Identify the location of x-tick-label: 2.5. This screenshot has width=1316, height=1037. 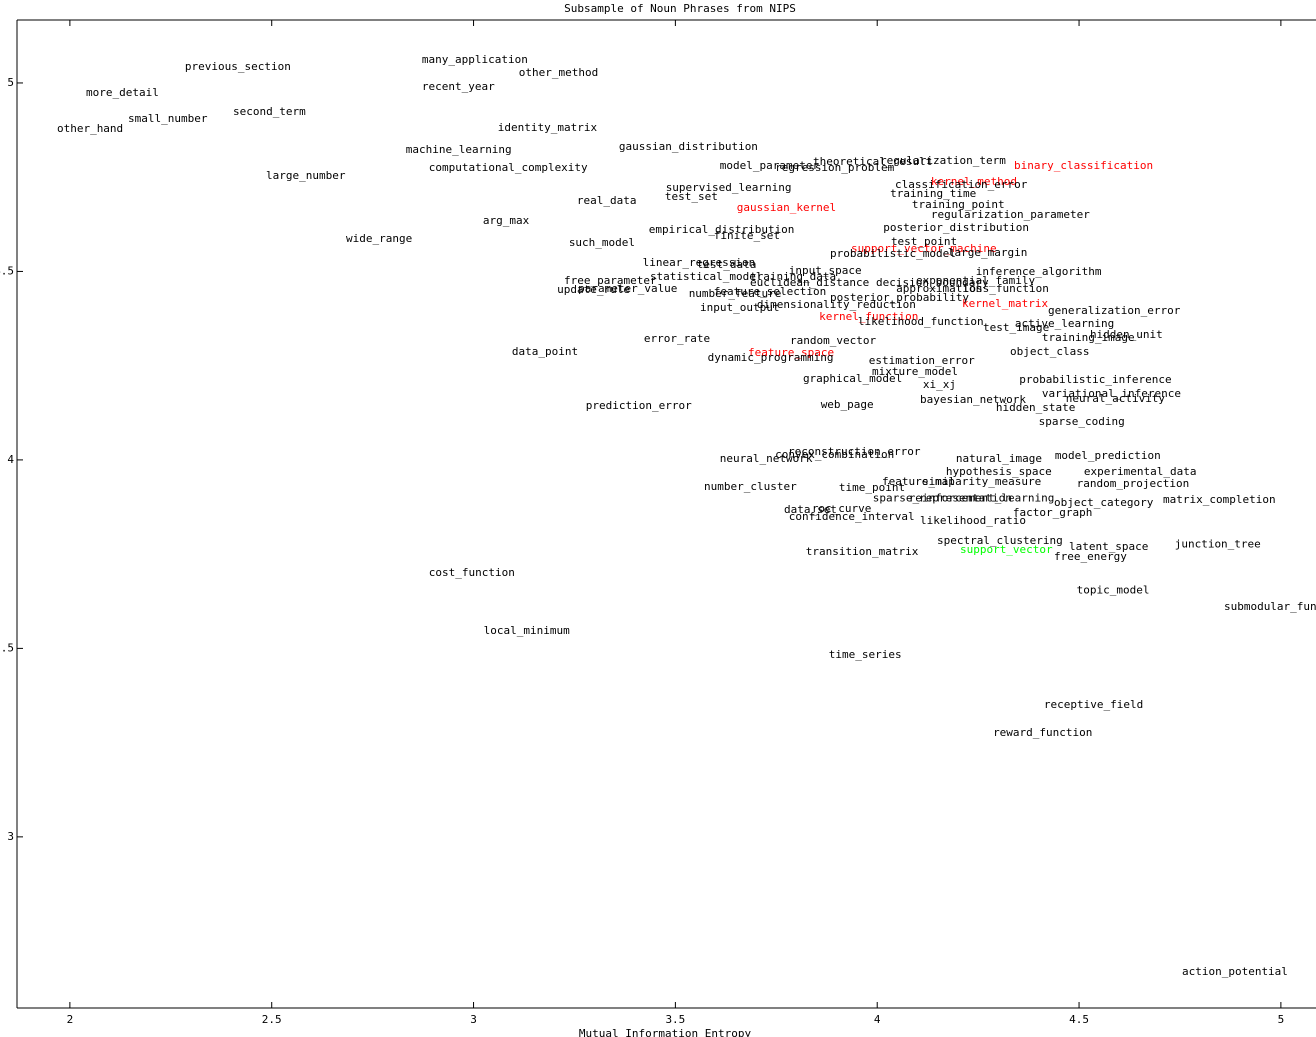
(272, 1019).